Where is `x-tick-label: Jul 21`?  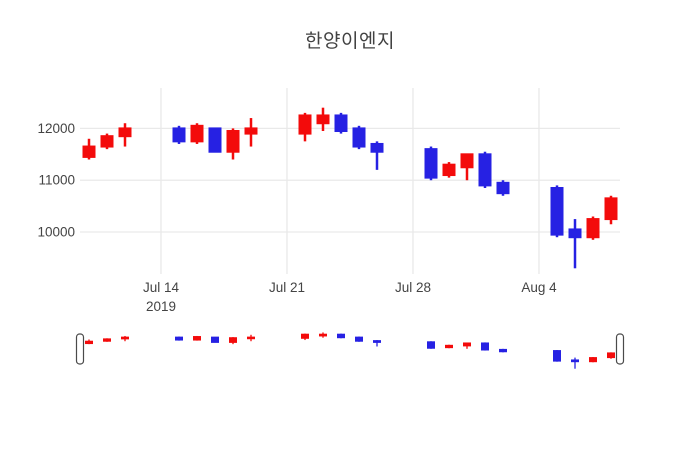 x-tick-label: Jul 21 is located at coordinates (287, 287).